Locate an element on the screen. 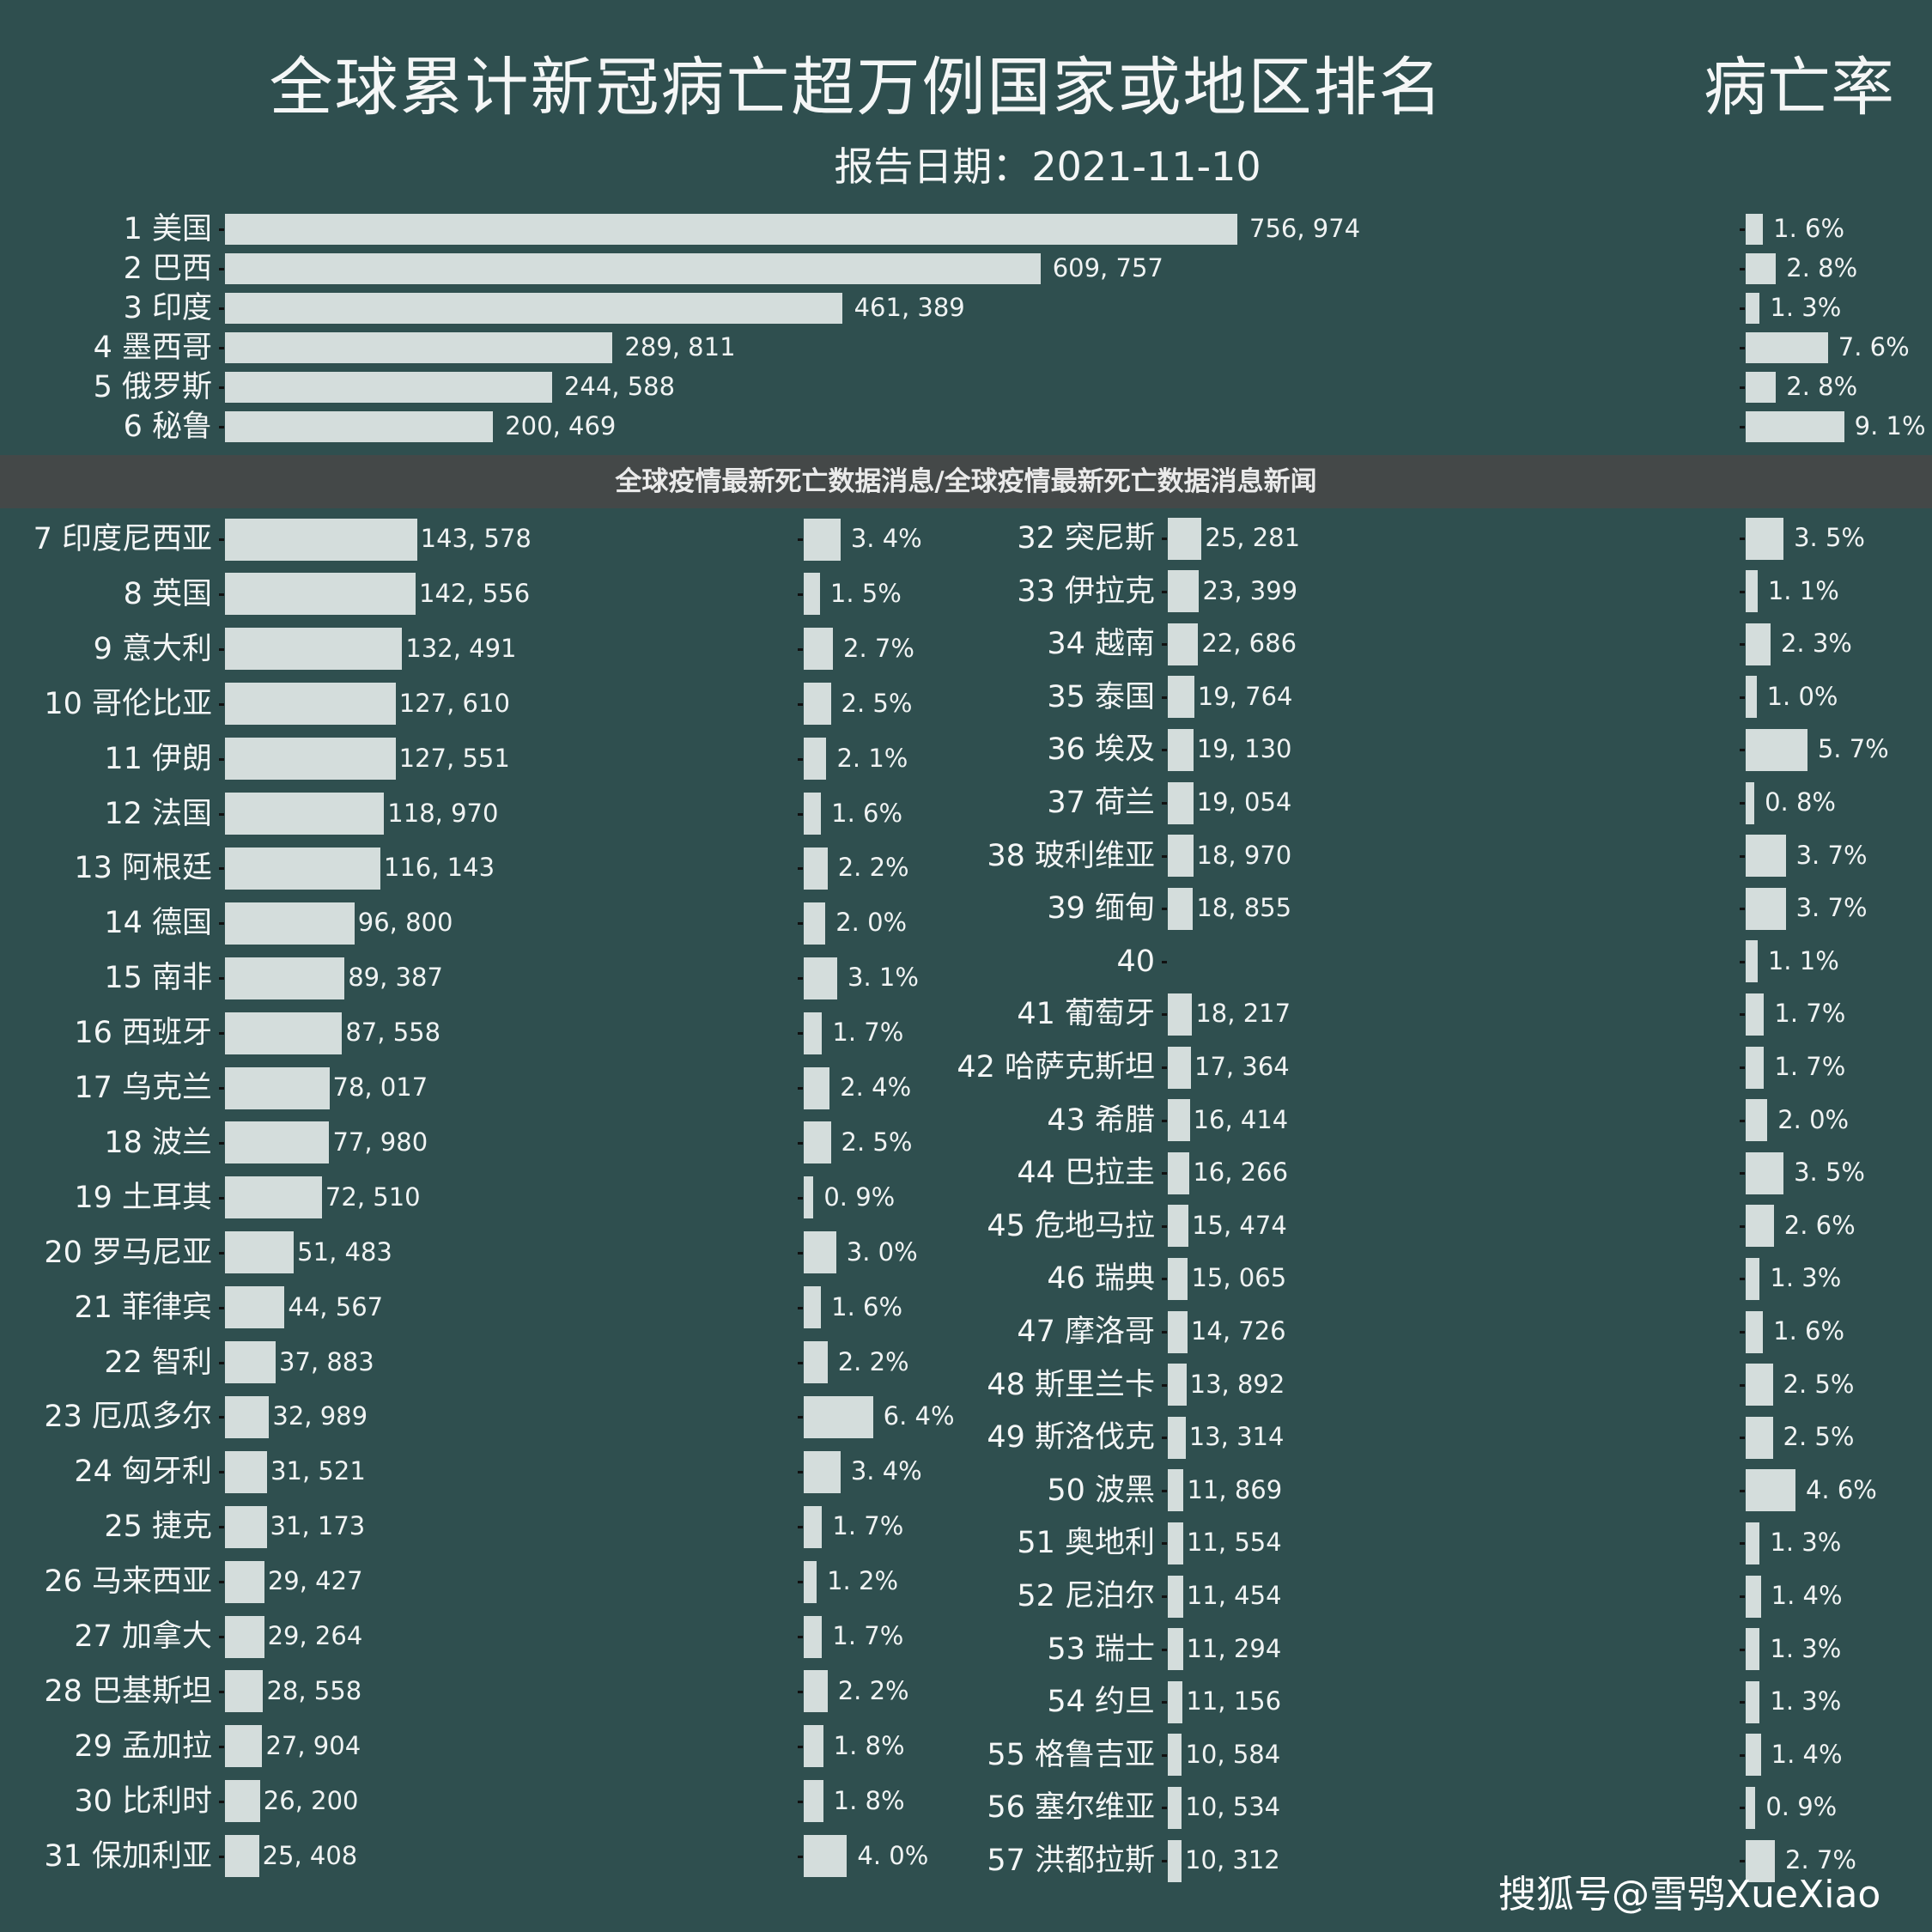 The image size is (1932, 1932). fatality-rate-label: 2. 3% is located at coordinates (1816, 644).